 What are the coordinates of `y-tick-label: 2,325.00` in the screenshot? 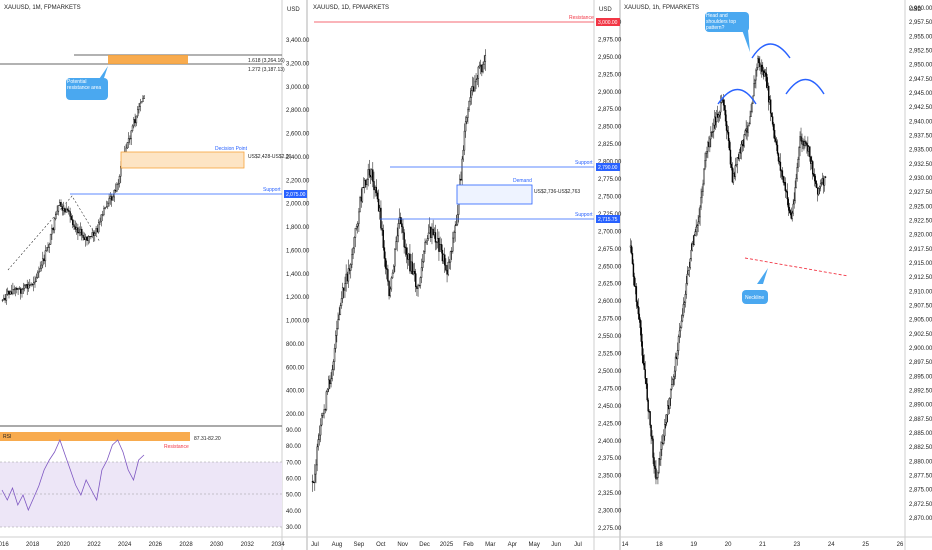 It's located at (610, 494).